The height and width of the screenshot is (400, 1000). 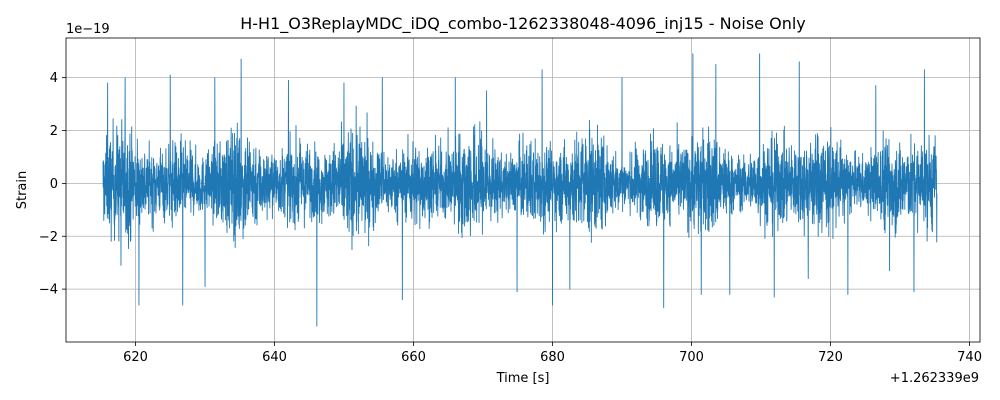 I want to click on y-tick-label: 0, so click(x=54, y=184).